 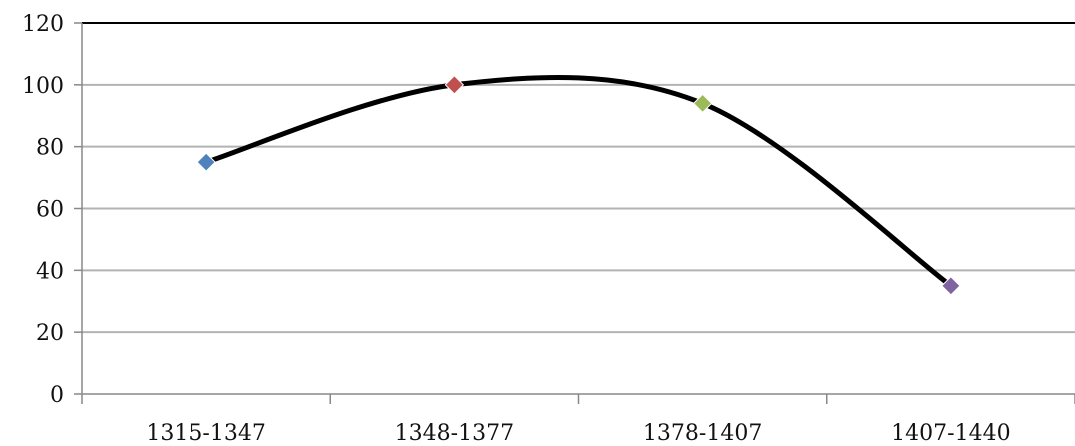 I want to click on y-tick-label: 60, so click(x=50, y=210).